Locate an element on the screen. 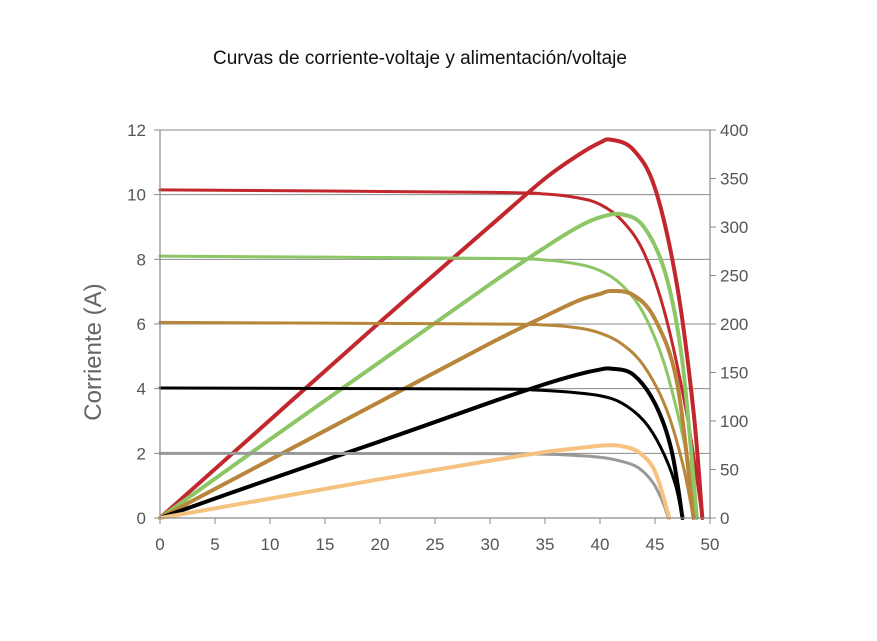 The width and height of the screenshot is (877, 641). y2-tick-label: 0 is located at coordinates (724, 518).